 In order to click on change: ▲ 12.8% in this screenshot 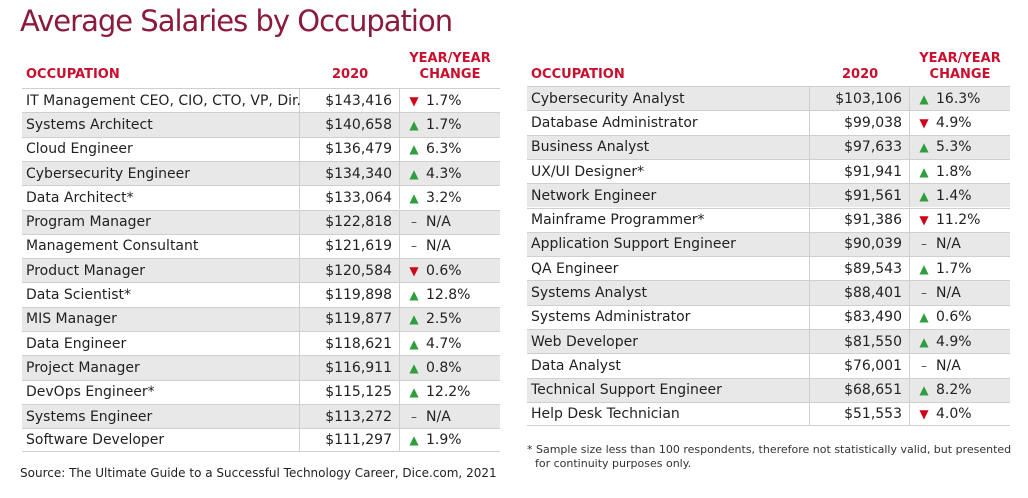, I will do `click(450, 294)`.